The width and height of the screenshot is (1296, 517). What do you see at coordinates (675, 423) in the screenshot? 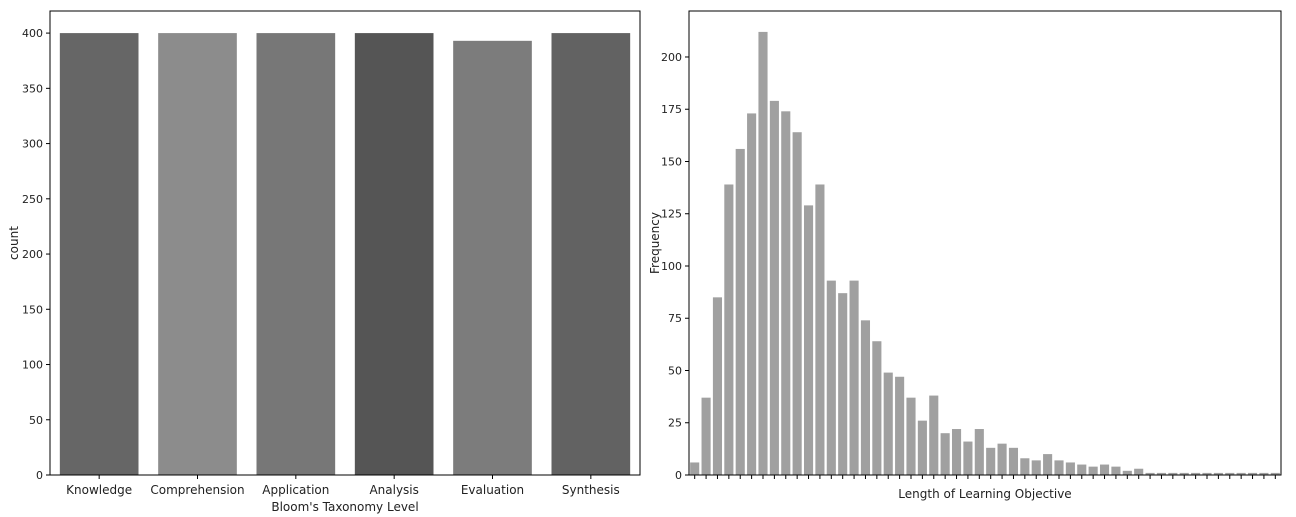
I see `length-y-tick-label: 25` at bounding box center [675, 423].